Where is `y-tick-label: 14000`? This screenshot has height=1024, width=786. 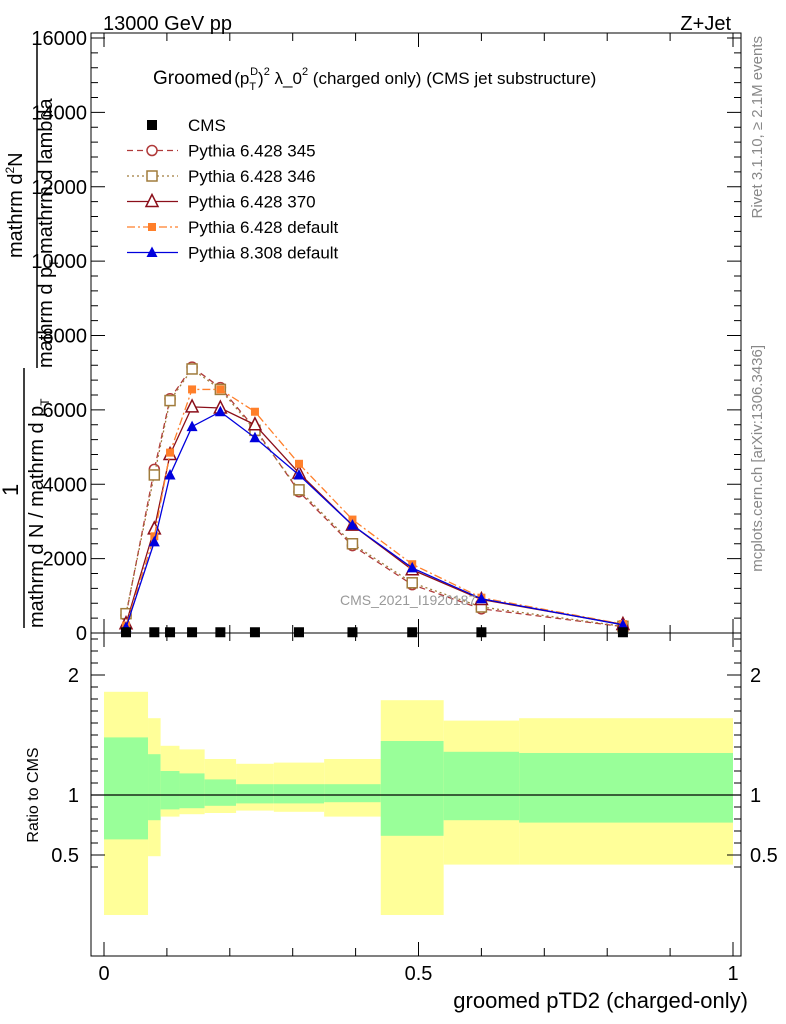
y-tick-label: 14000 is located at coordinates (59, 113).